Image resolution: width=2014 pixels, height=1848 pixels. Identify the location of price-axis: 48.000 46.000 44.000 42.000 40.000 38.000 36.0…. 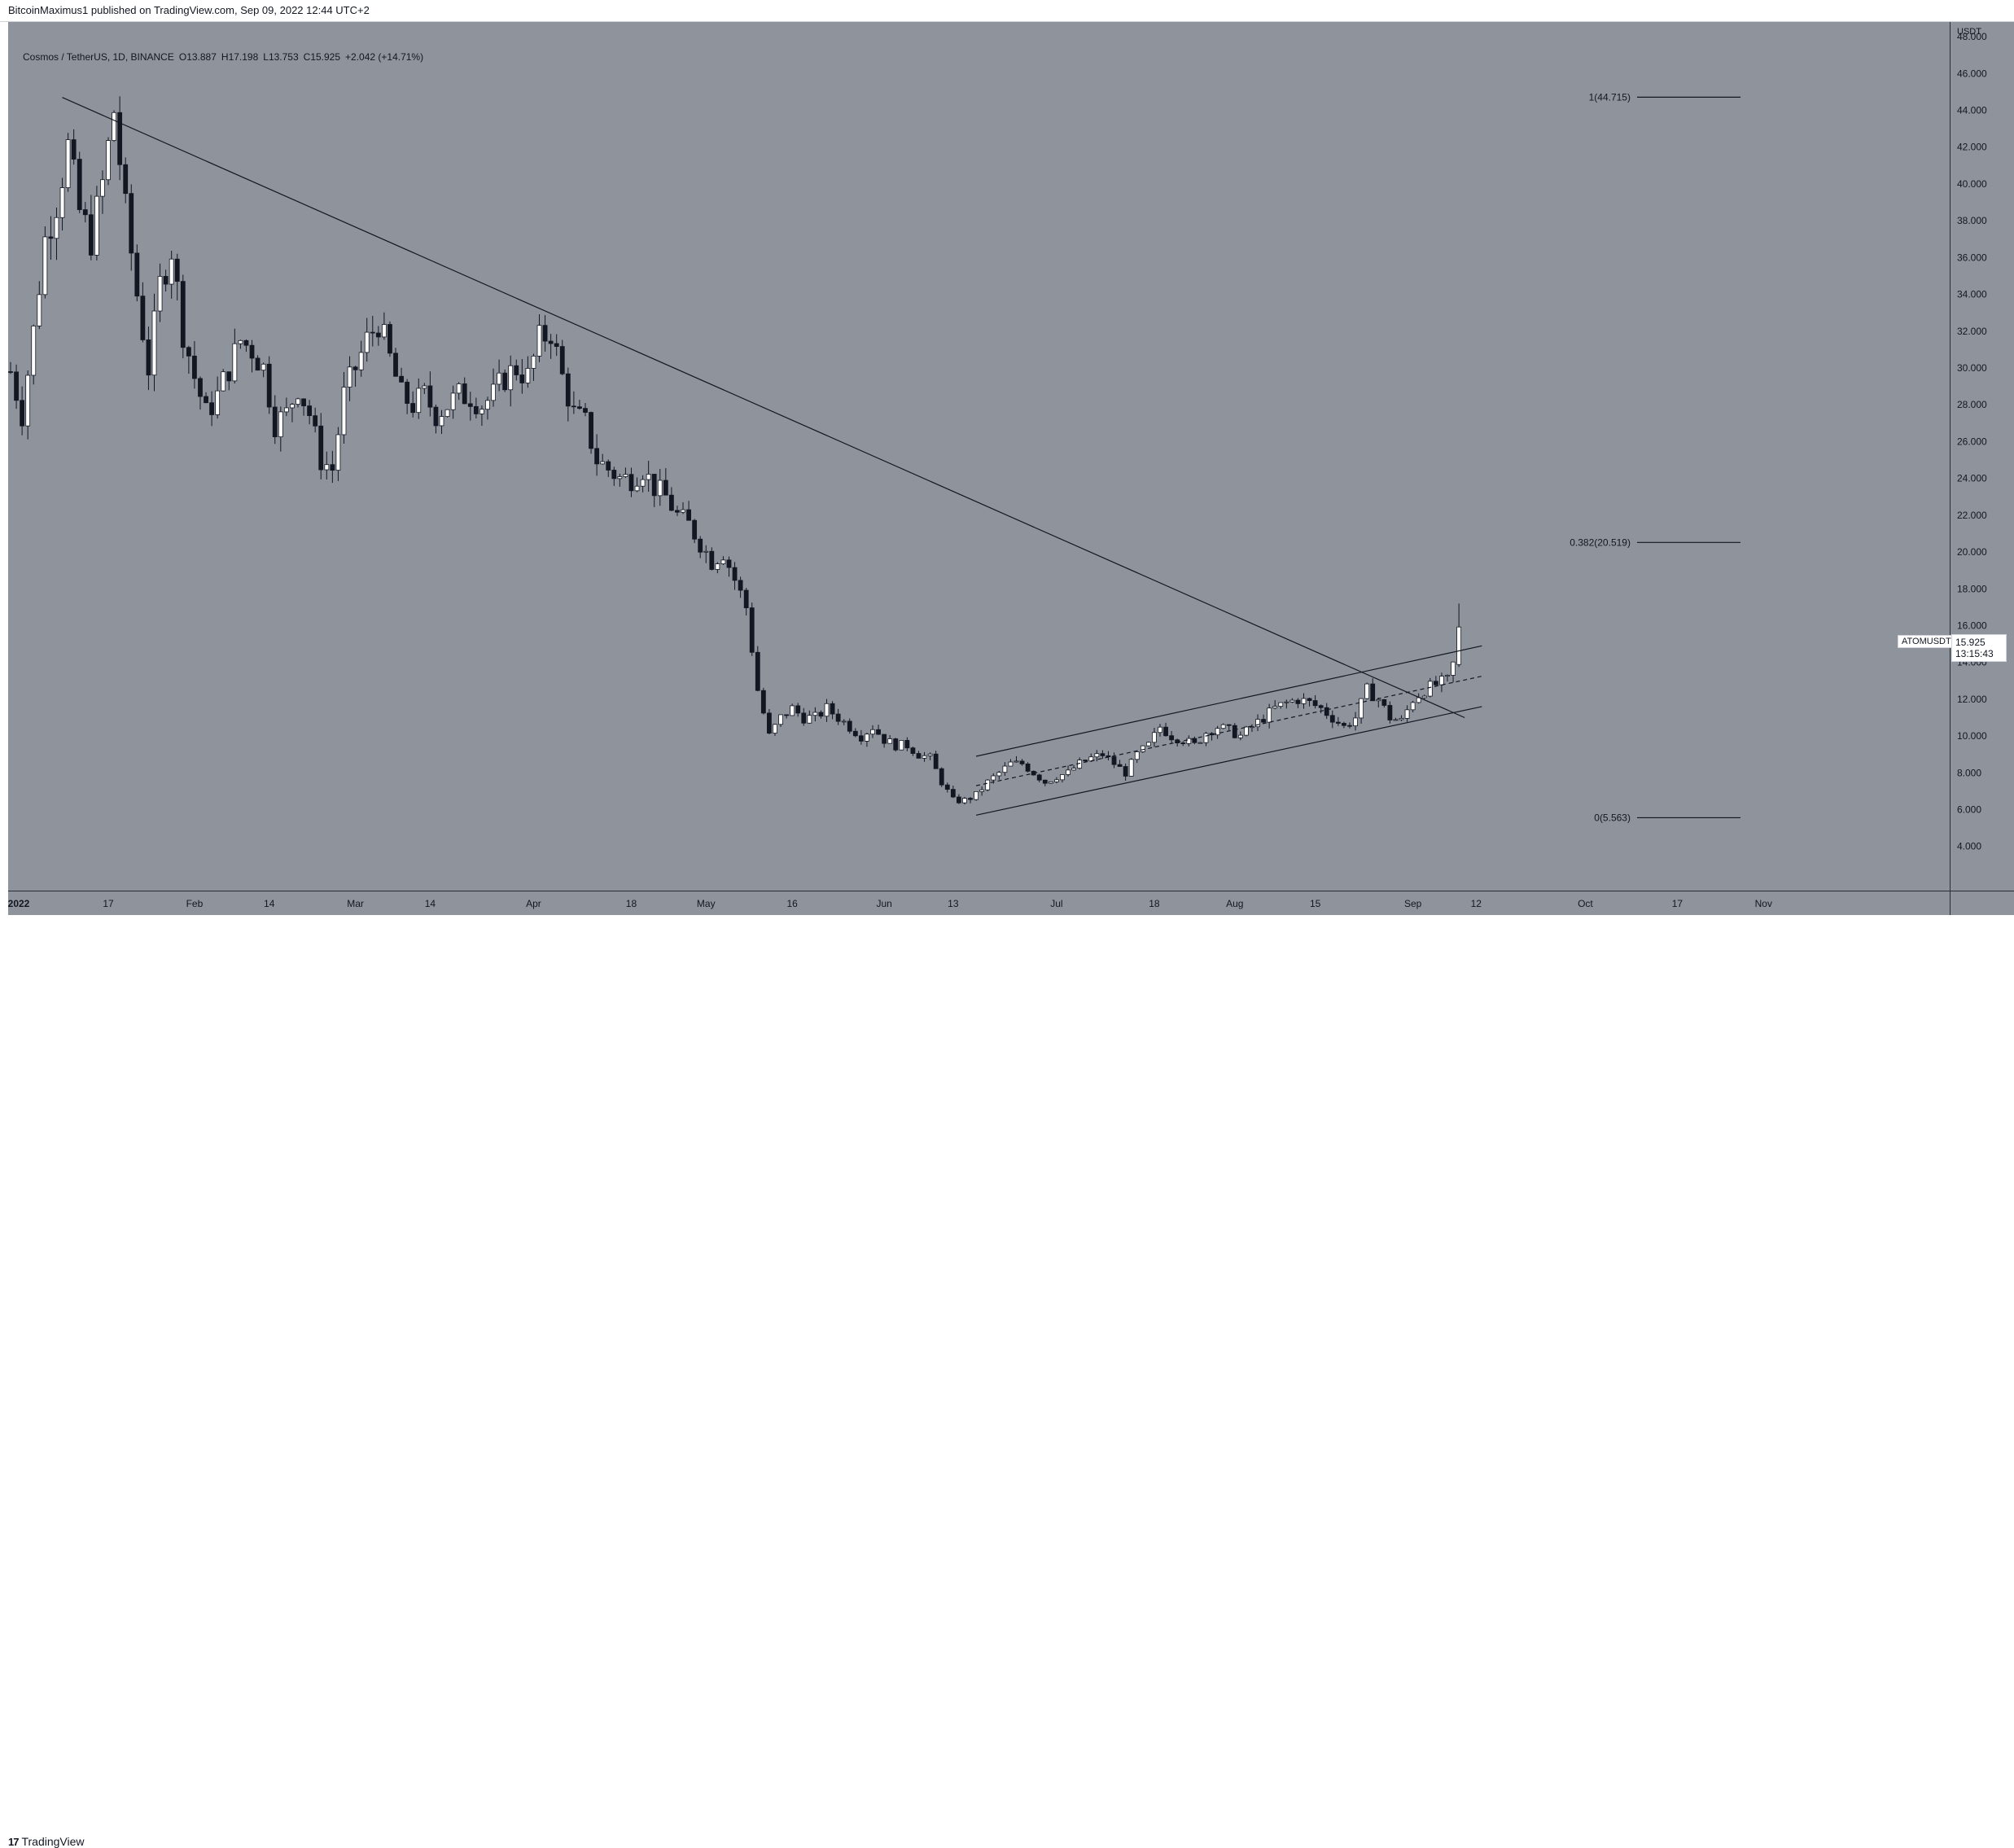
(1982, 456).